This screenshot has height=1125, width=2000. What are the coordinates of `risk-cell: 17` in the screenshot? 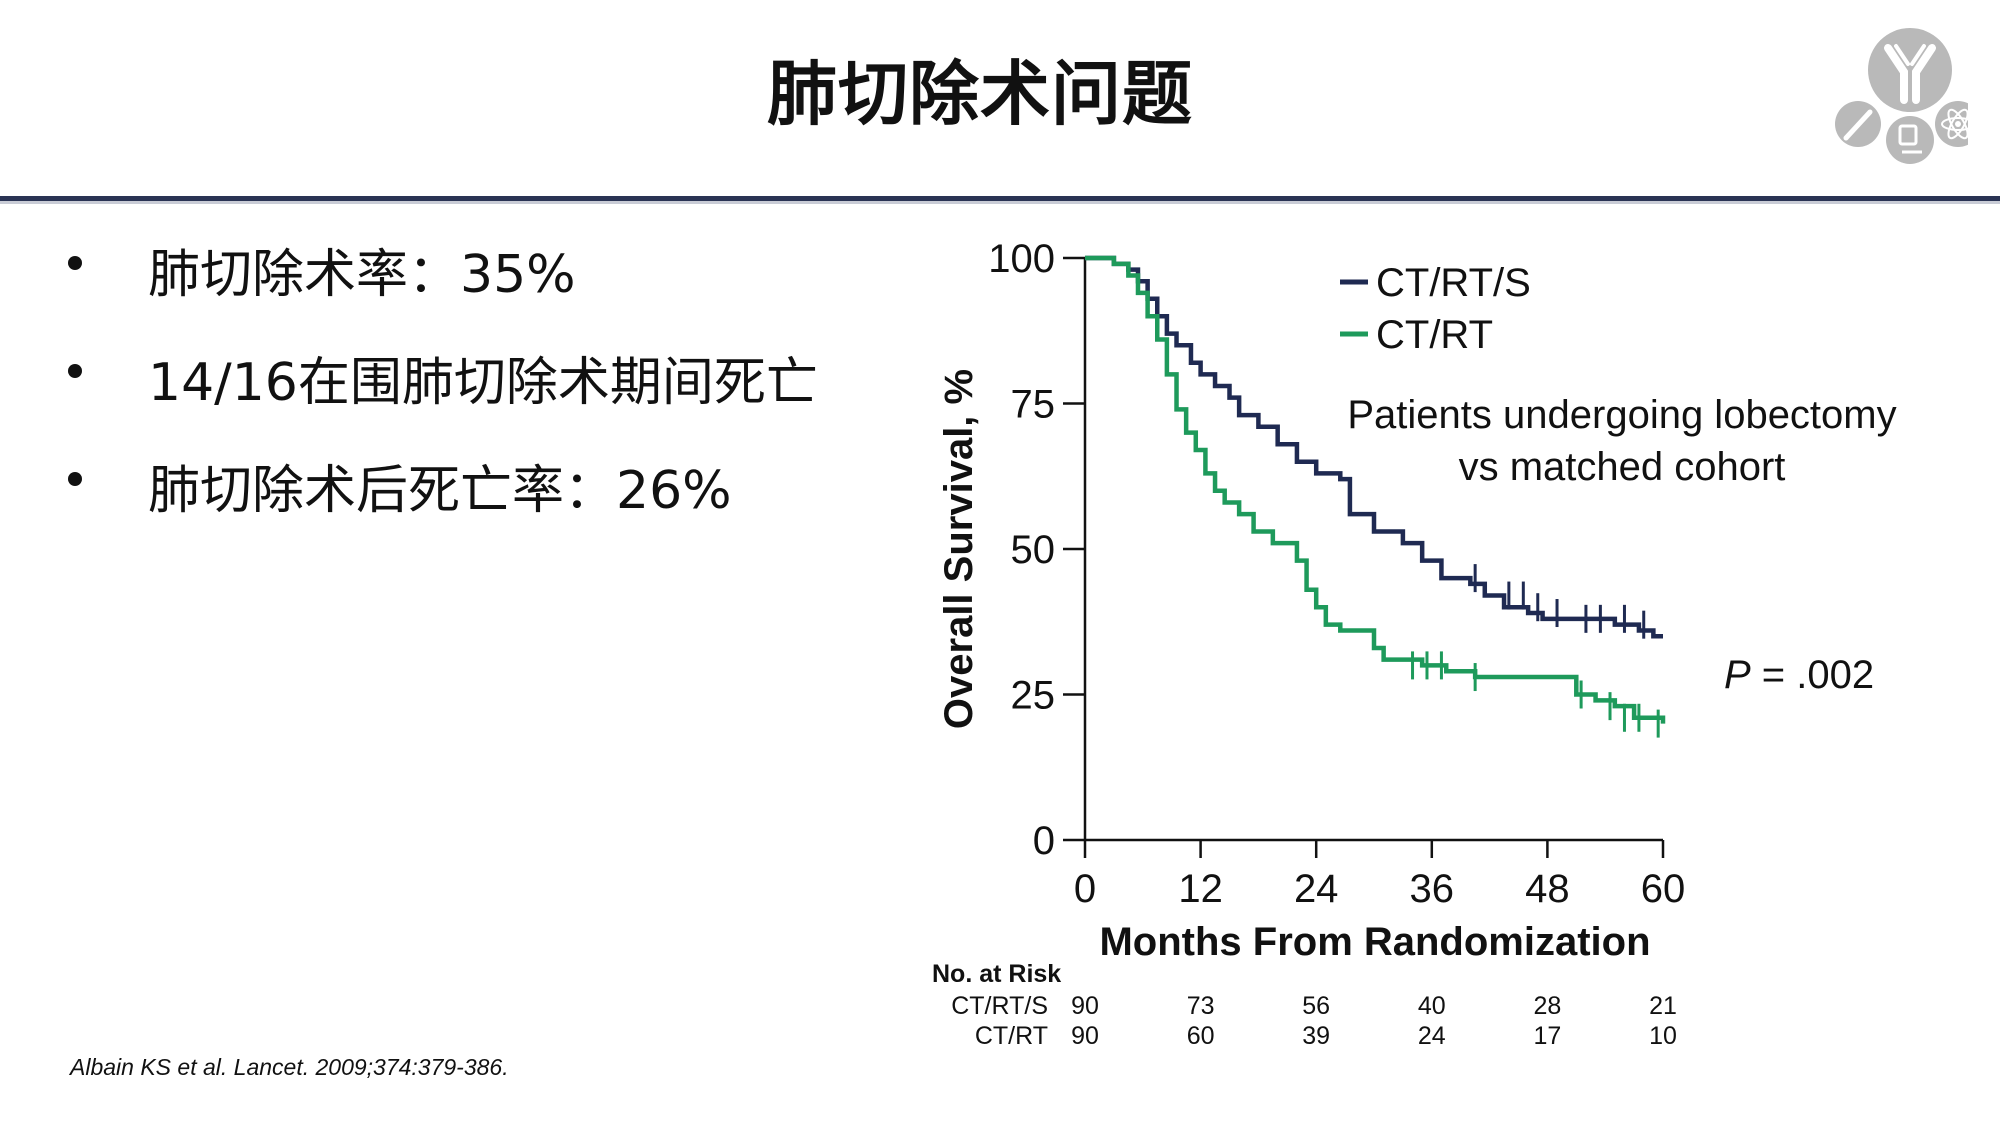 It's located at (1547, 1036).